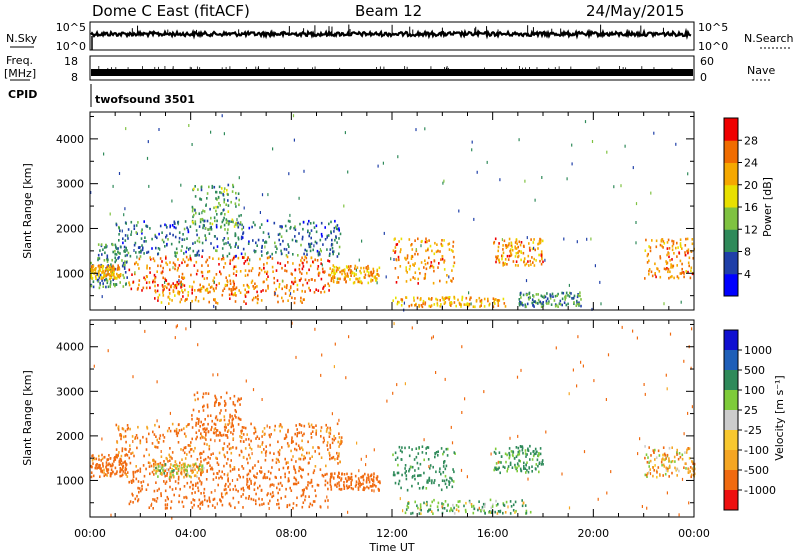 This screenshot has width=800, height=554. What do you see at coordinates (731, 240) in the screenshot?
I see `power-colorbar-swatch` at bounding box center [731, 240].